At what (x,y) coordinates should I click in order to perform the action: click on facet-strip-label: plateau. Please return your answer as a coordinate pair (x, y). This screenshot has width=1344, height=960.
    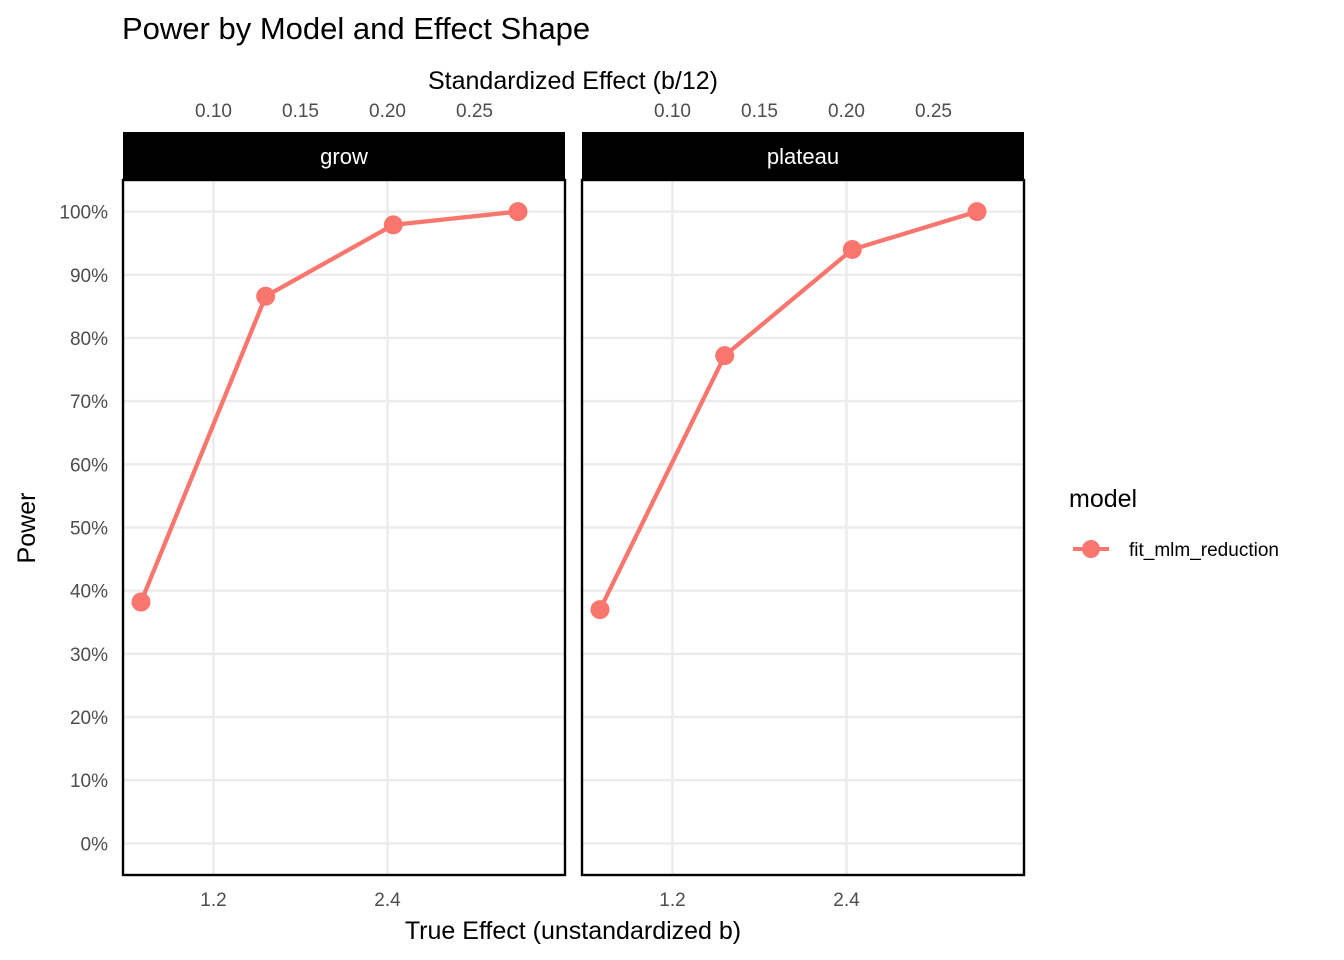
    Looking at the image, I should click on (803, 156).